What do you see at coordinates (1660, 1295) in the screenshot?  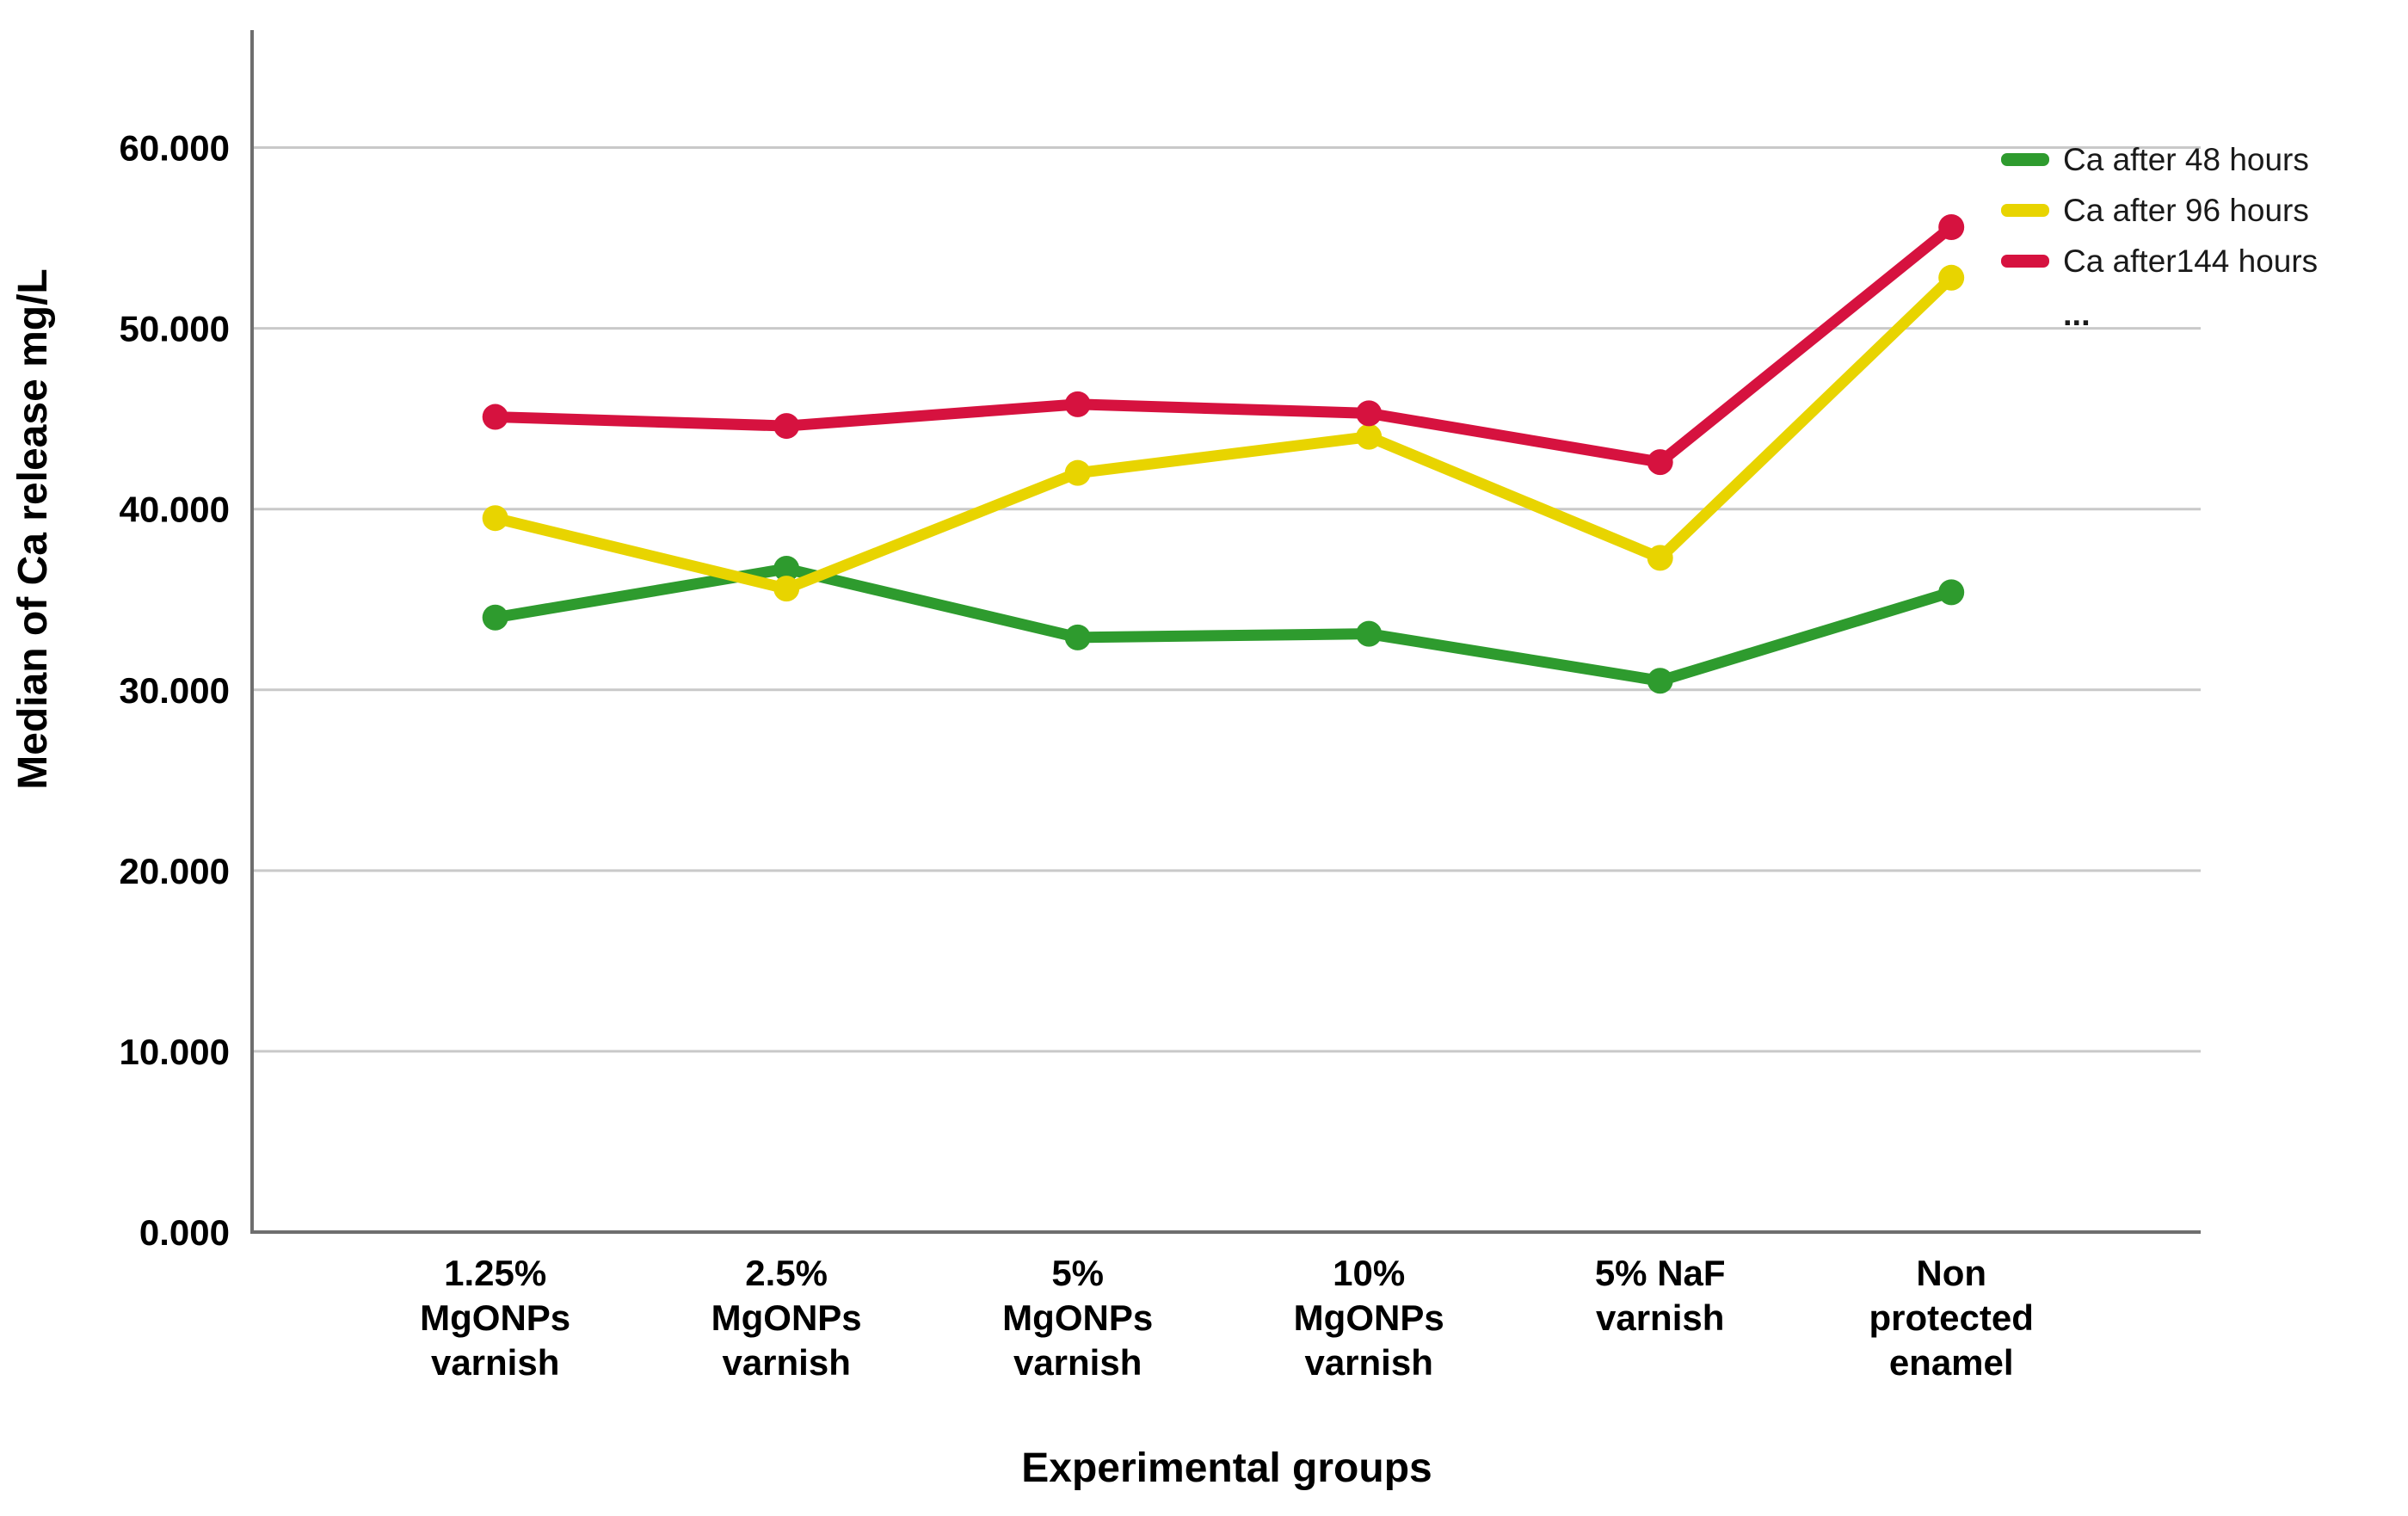 I see `x-category-label: 5% NaF varnish` at bounding box center [1660, 1295].